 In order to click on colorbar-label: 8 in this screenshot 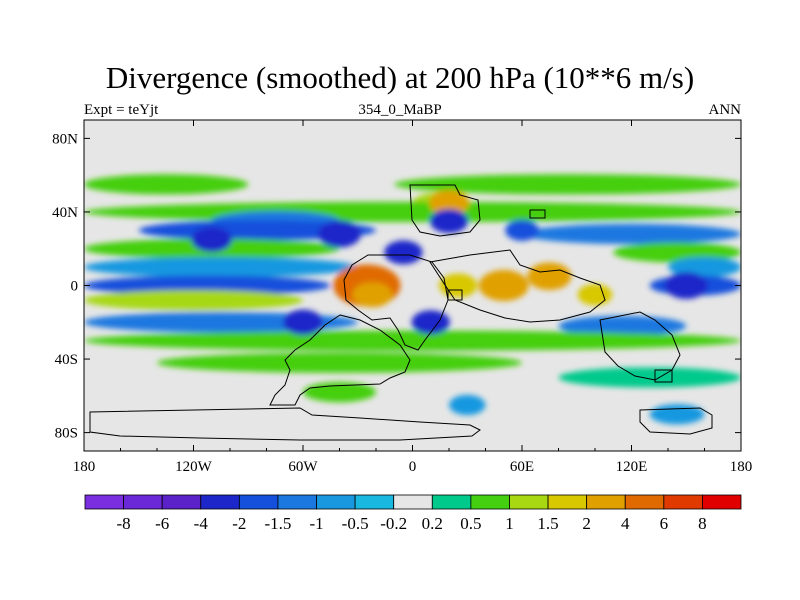, I will do `click(702, 523)`.